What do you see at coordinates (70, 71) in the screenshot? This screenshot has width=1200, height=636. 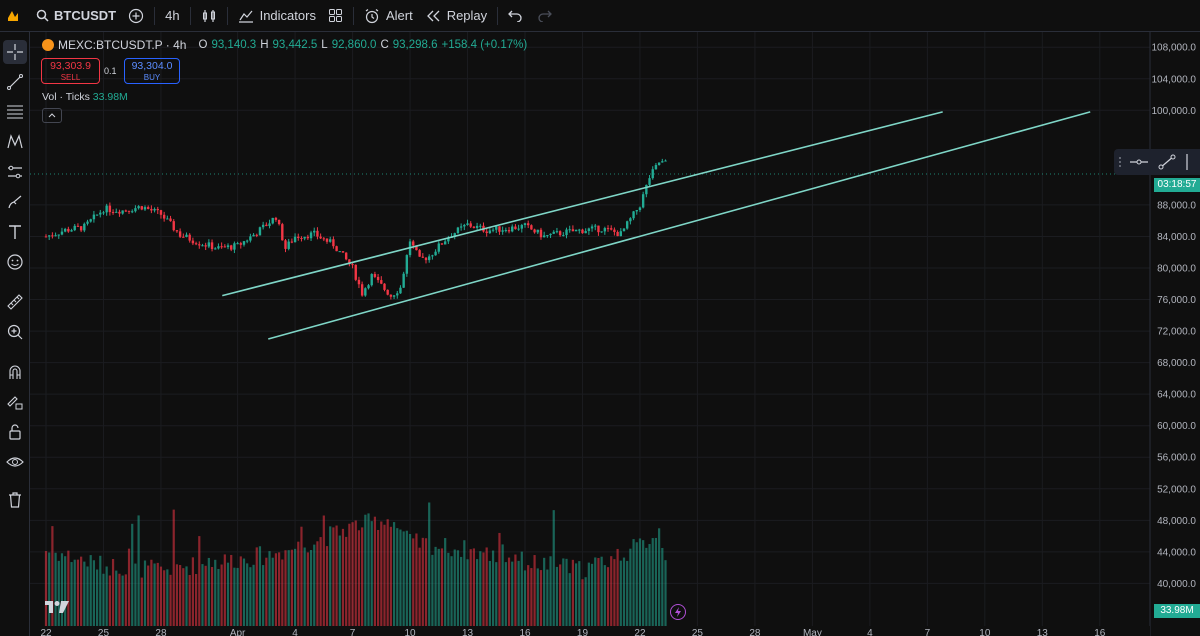 I see `sell-button: 93,303.9 SELL` at bounding box center [70, 71].